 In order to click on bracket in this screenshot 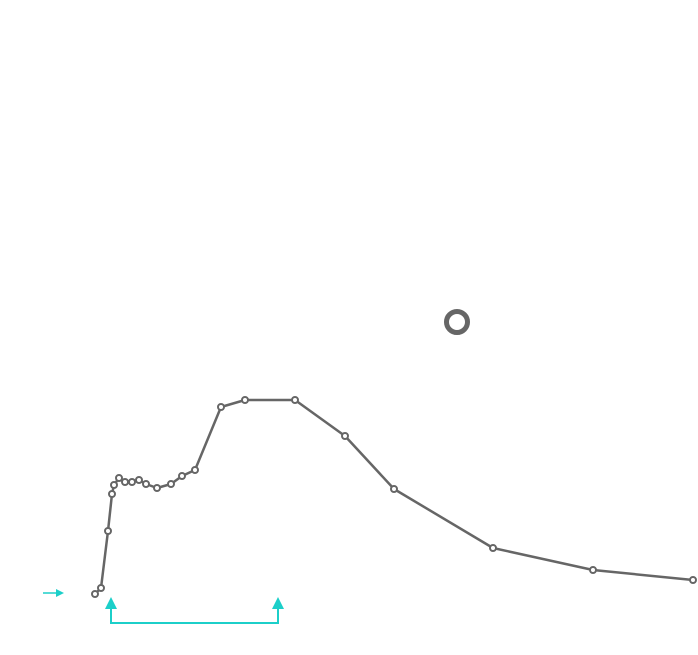, I will do `click(194, 615)`.